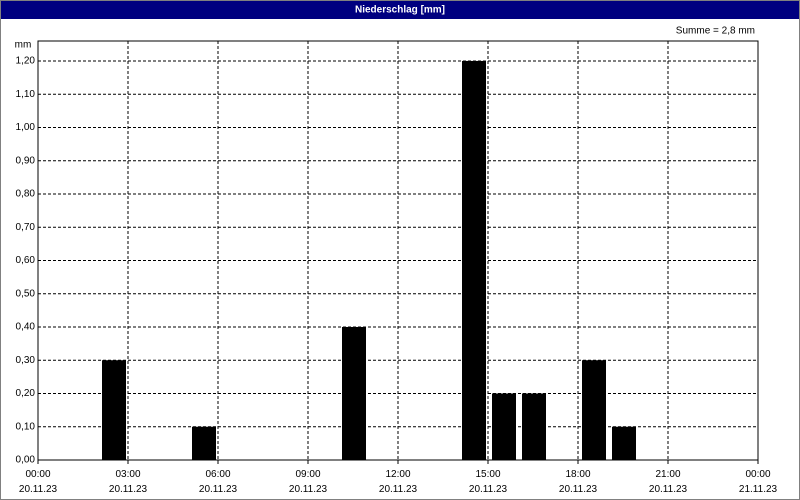 This screenshot has width=800, height=500. I want to click on title-bar, so click(400, 10).